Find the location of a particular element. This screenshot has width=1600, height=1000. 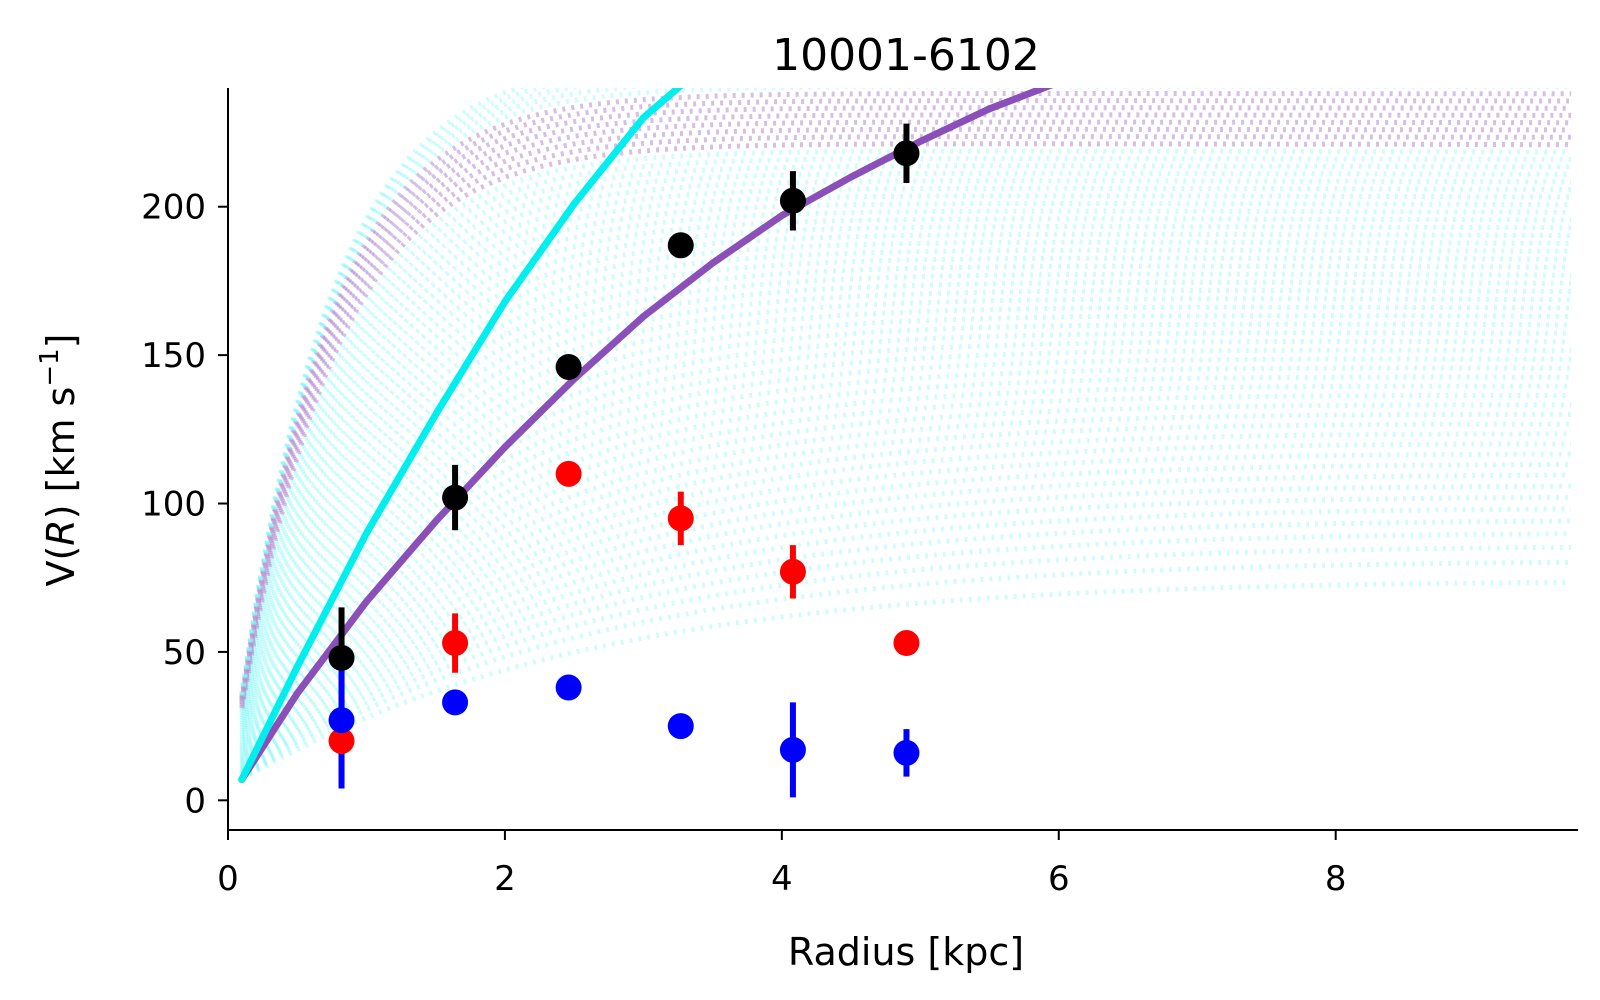

y-tick-label: 0 is located at coordinates (195, 801).